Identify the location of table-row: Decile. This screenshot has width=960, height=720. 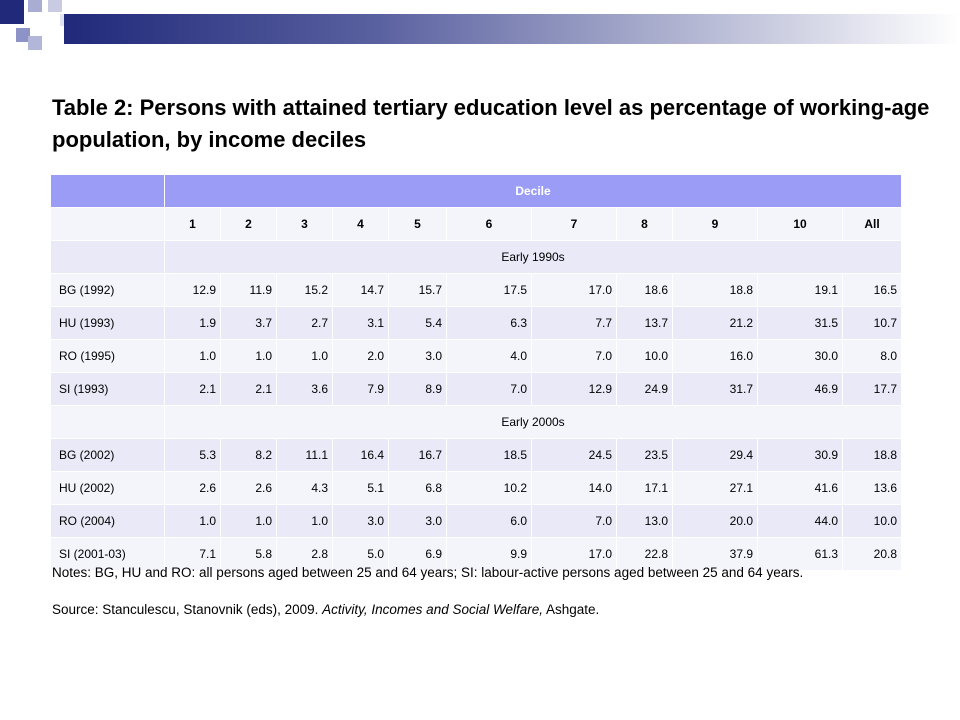
(476, 191).